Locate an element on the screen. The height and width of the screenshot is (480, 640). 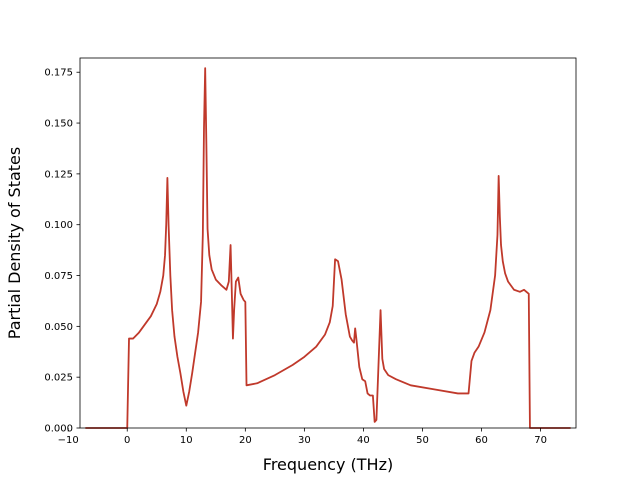
x-tick-label: 40 is located at coordinates (363, 440).